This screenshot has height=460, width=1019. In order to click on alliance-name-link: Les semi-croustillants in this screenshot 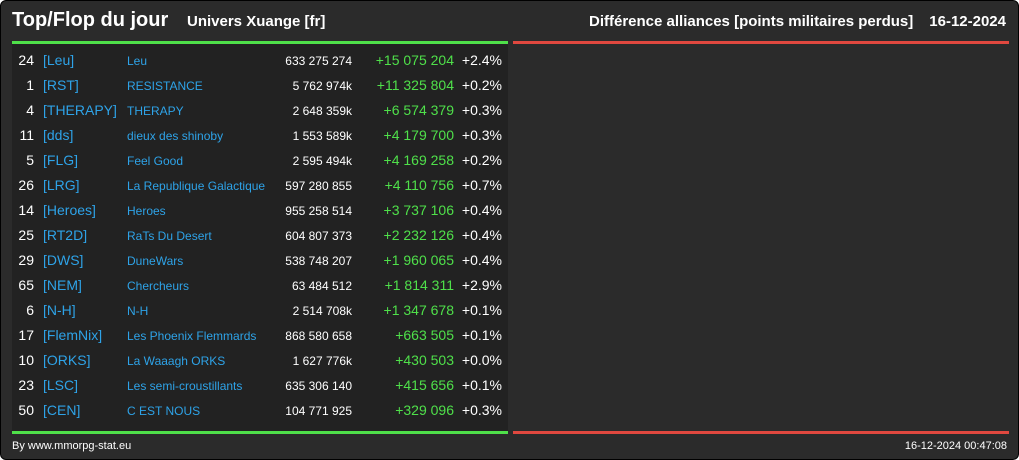, I will do `click(185, 386)`.